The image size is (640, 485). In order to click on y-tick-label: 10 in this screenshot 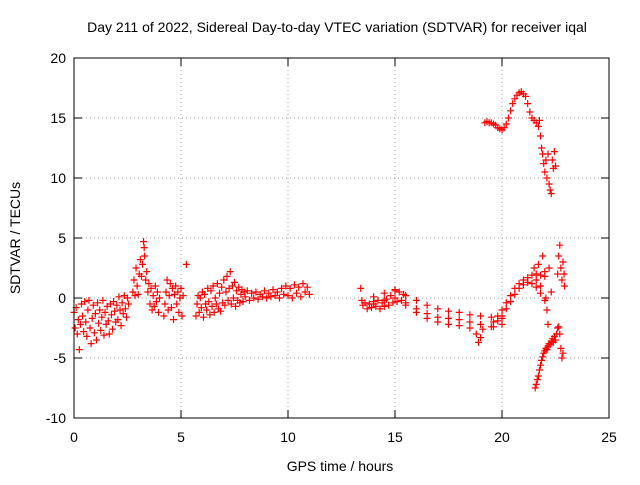, I will do `click(58, 178)`.